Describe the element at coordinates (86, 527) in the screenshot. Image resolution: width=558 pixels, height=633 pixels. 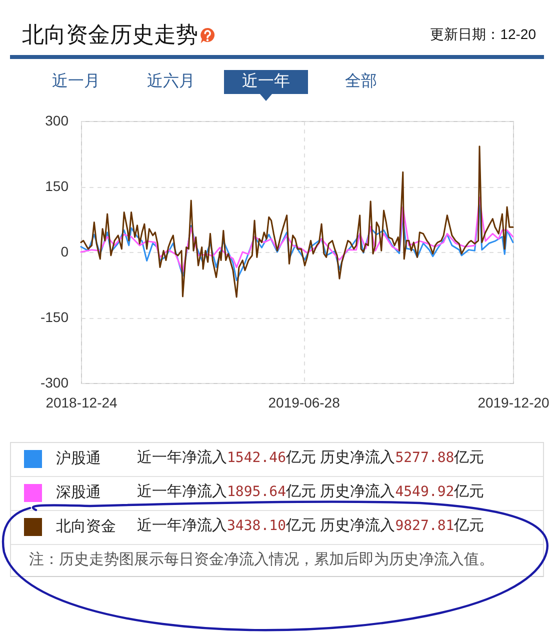
I see `legend-label: 北向资金` at that location.